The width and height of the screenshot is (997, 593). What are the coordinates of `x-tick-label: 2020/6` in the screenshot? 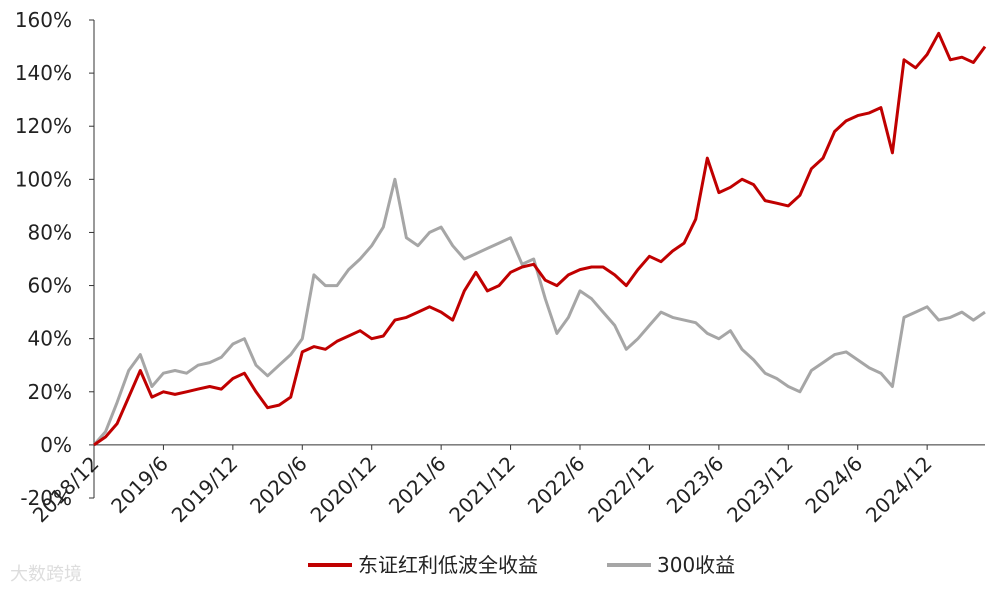 It's located at (278, 484).